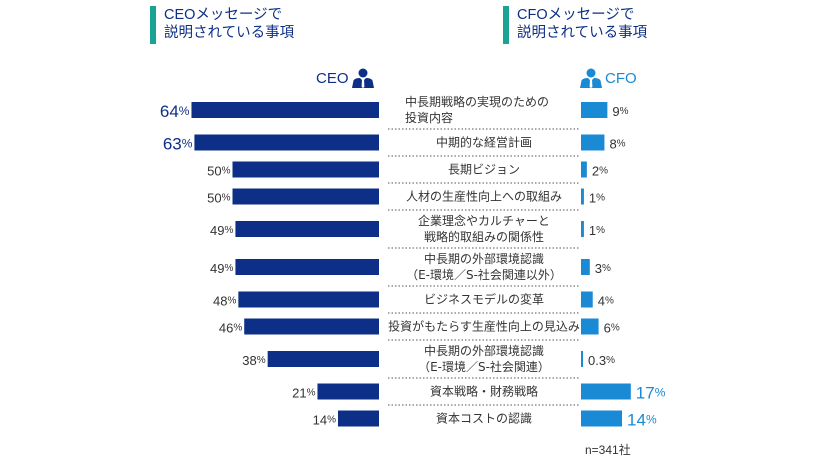  I want to click on ceo-value-label: 63%, so click(178, 143).